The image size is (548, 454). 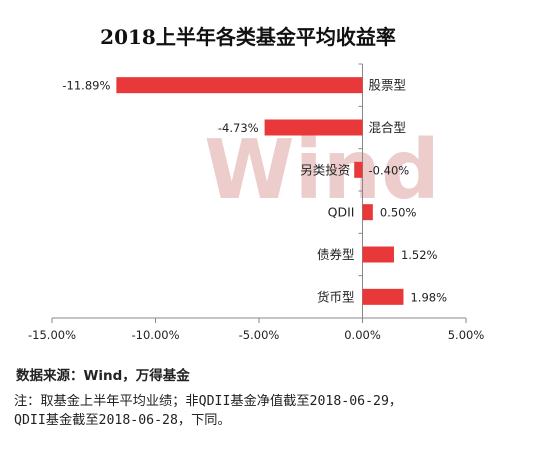 What do you see at coordinates (389, 170) in the screenshot?
I see `data-label: -0.40%` at bounding box center [389, 170].